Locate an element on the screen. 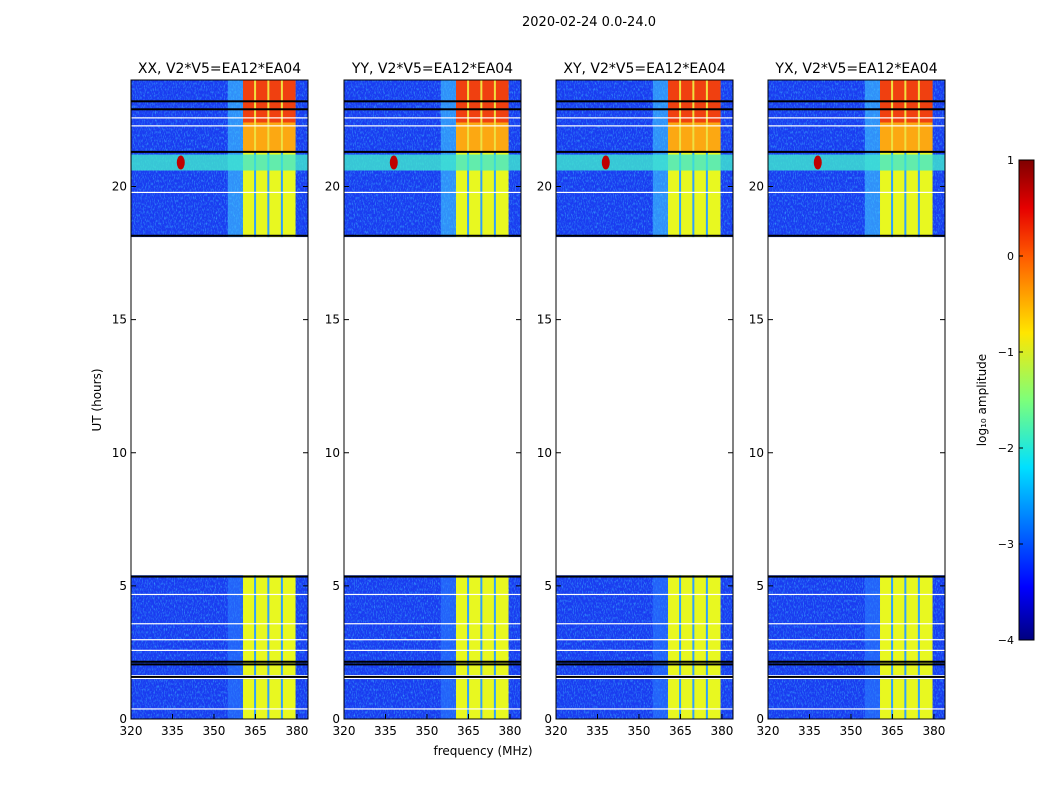 Image resolution: width=1050 pixels, height=800 pixels. panel-title: XY, V2*V5=EA12*EA04 is located at coordinates (644, 69).